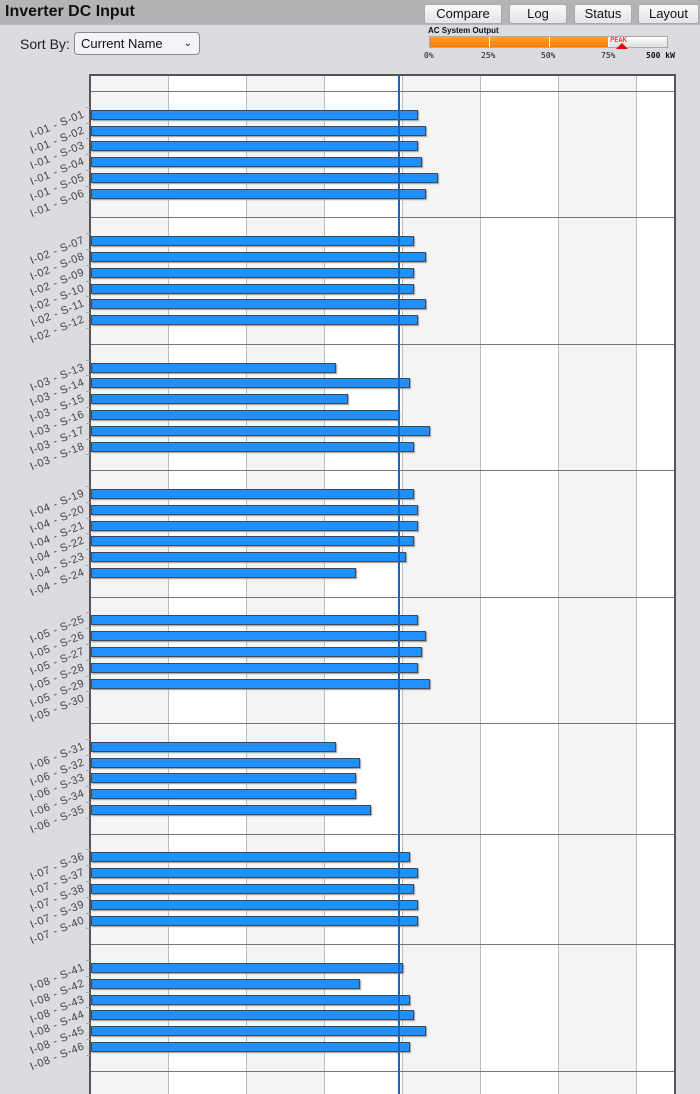  What do you see at coordinates (488, 55) in the screenshot?
I see `ac-tick: 25%` at bounding box center [488, 55].